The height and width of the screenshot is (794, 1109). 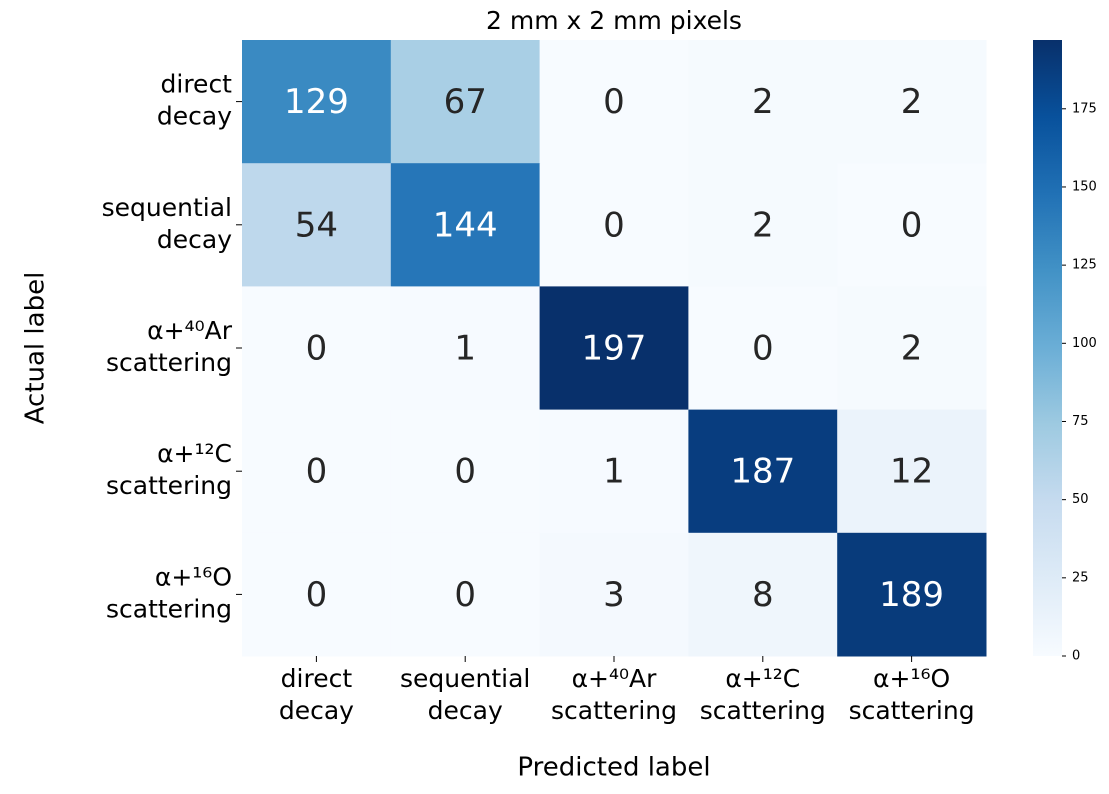 I want to click on colorbar-tick-label: 25, so click(x=1080, y=577).